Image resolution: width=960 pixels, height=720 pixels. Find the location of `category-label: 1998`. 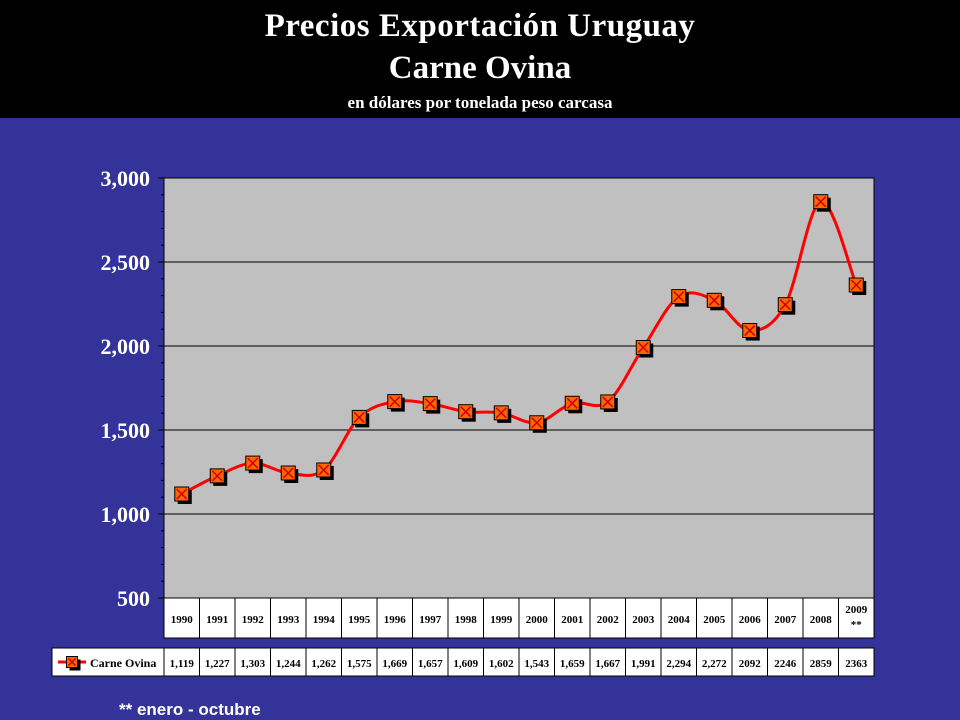

category-label: 1998 is located at coordinates (466, 620).